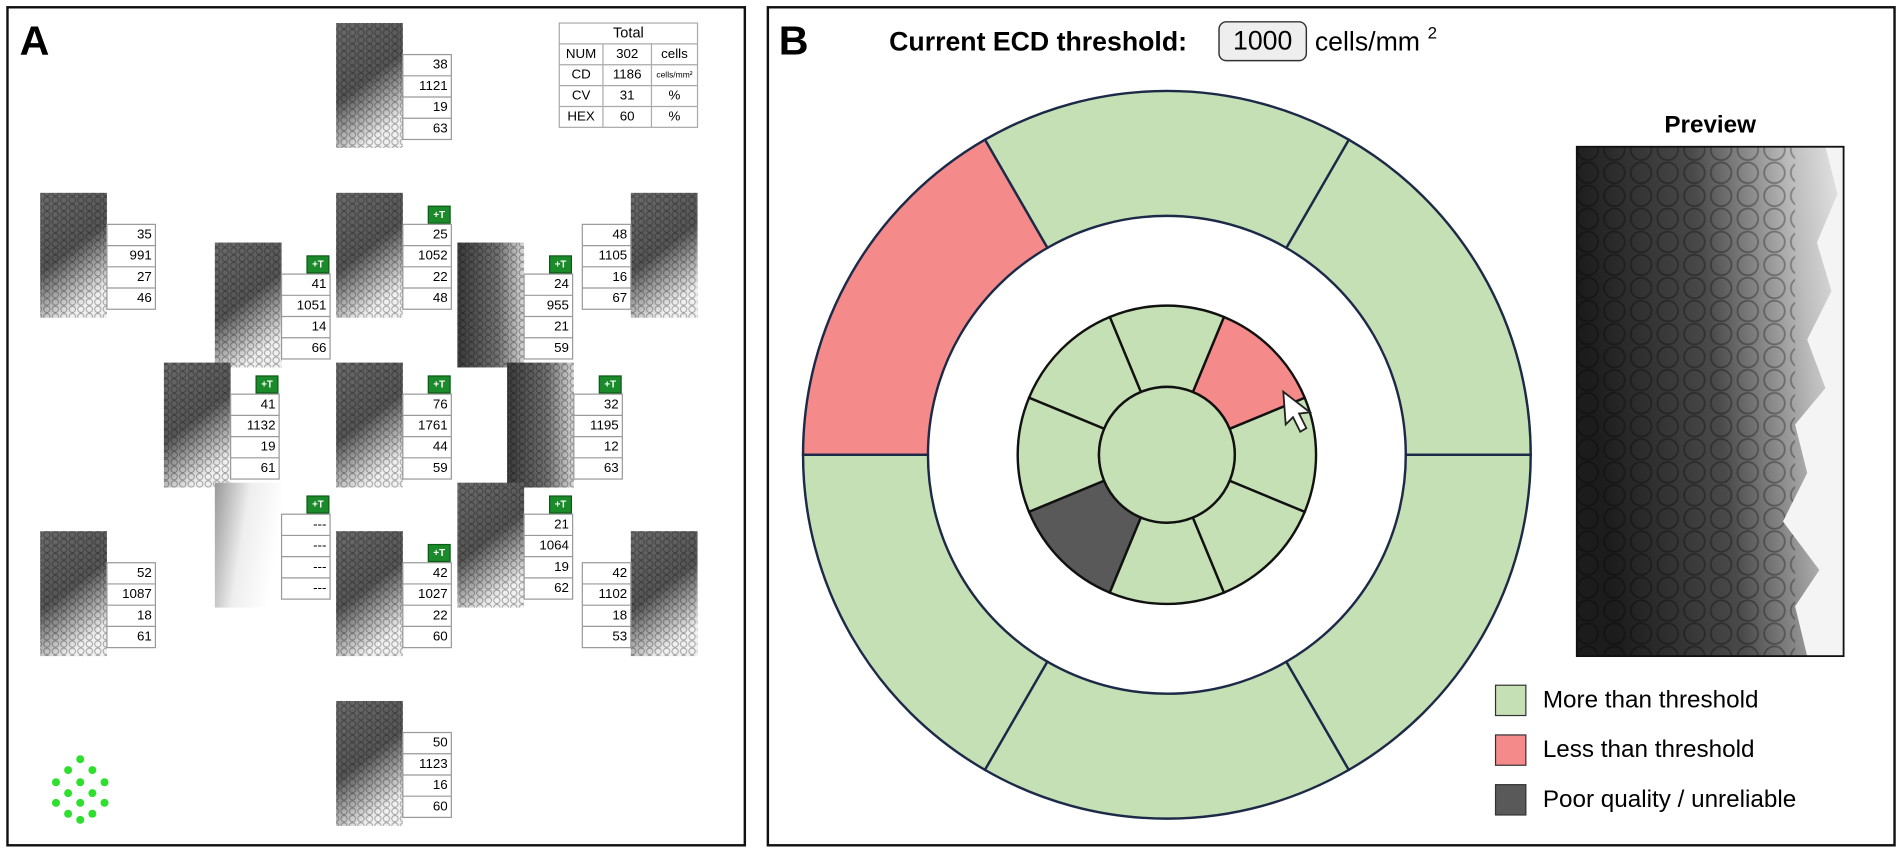 Image resolution: width=1902 pixels, height=855 pixels. Describe the element at coordinates (1813, 401) in the screenshot. I see `preview-edge` at that location.